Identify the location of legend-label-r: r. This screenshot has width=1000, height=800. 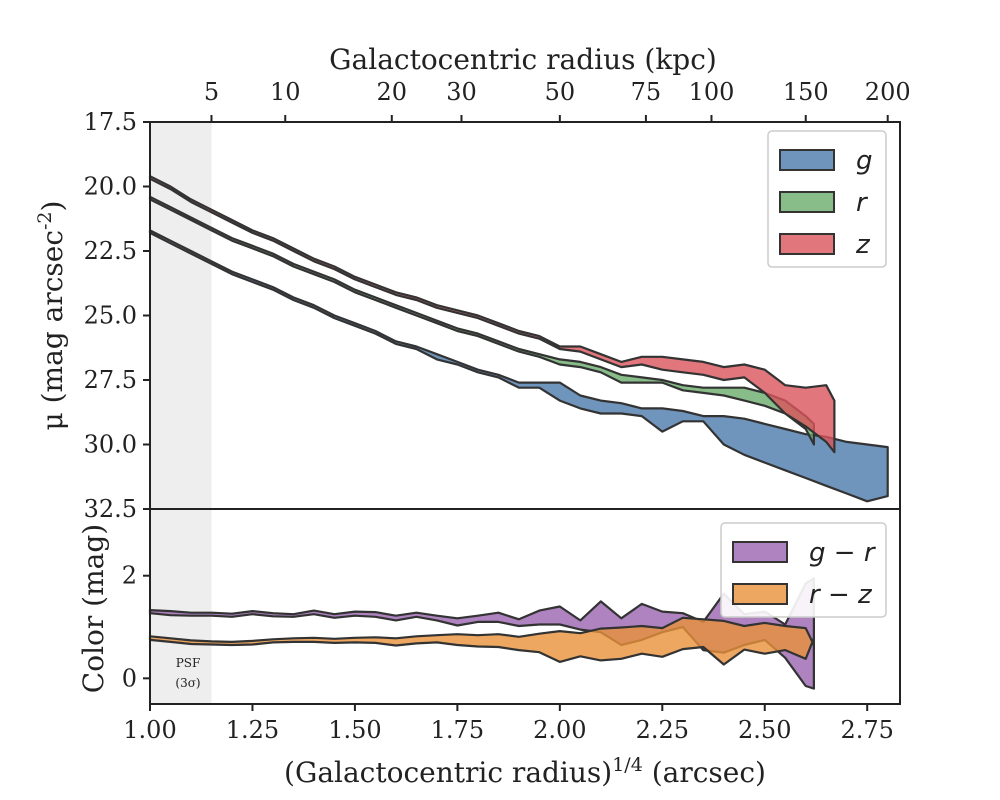
(862, 203).